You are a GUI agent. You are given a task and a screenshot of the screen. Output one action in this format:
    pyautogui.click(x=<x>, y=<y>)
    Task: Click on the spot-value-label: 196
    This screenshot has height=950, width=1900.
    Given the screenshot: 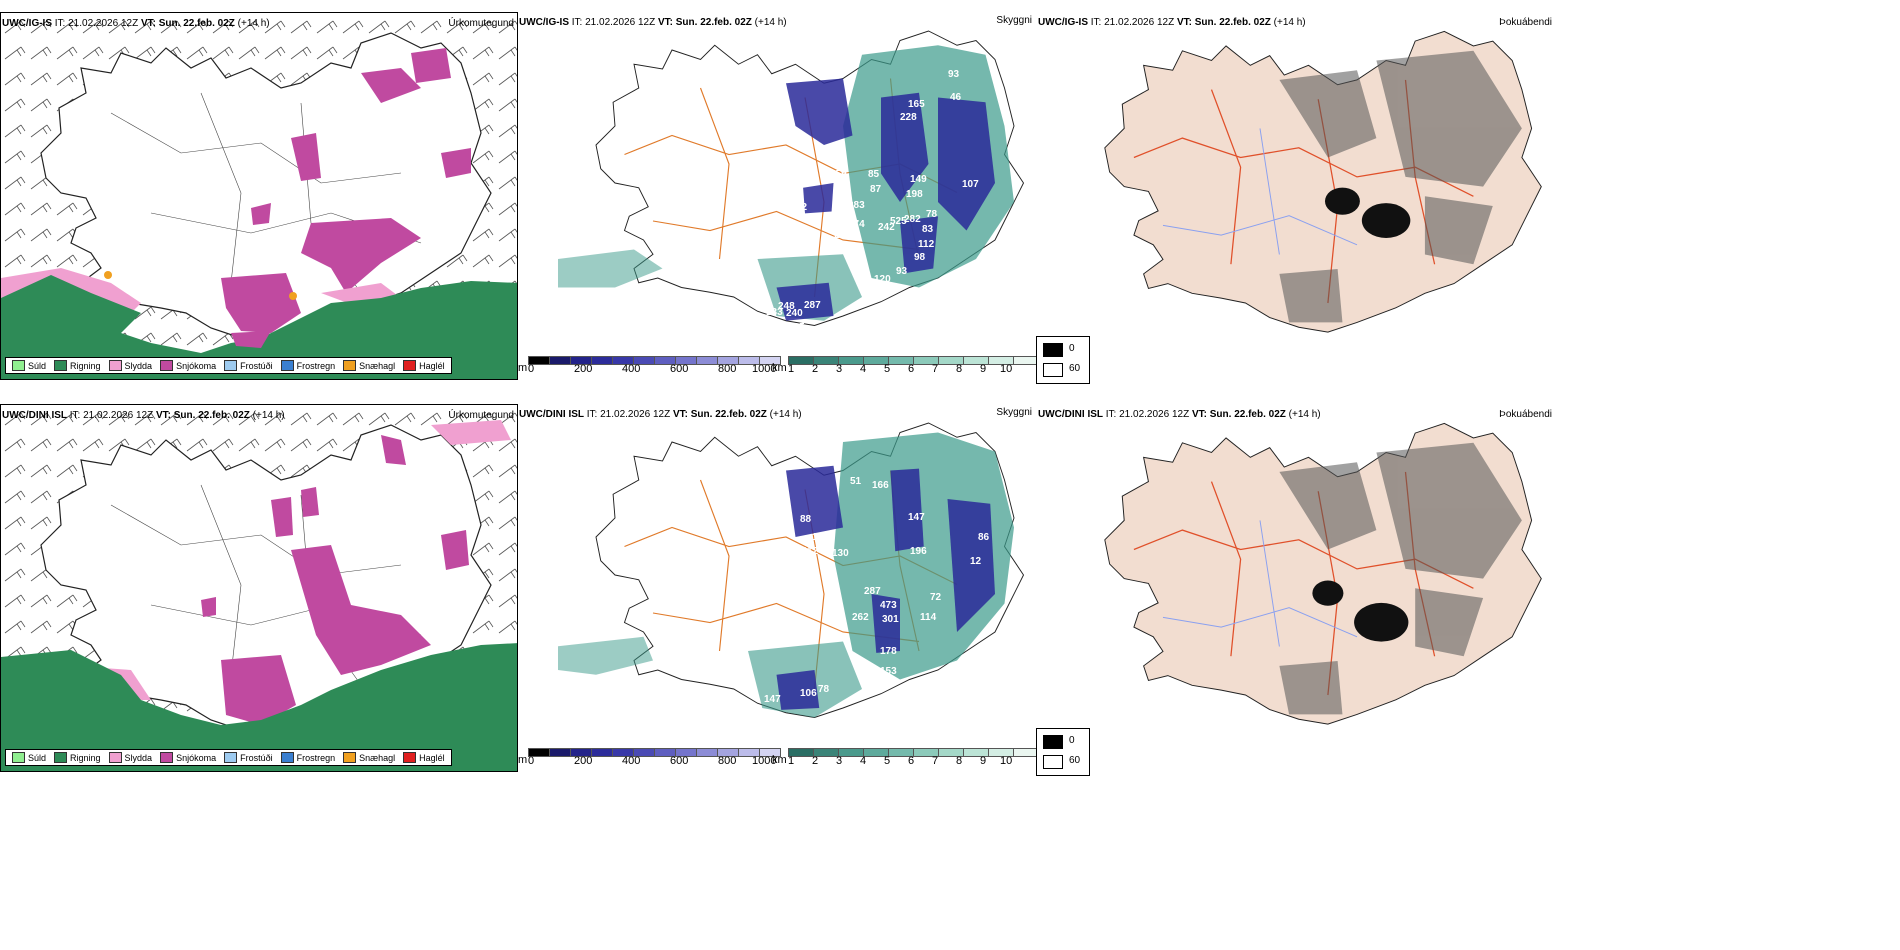 What is the action you would take?
    pyautogui.click(x=918, y=551)
    